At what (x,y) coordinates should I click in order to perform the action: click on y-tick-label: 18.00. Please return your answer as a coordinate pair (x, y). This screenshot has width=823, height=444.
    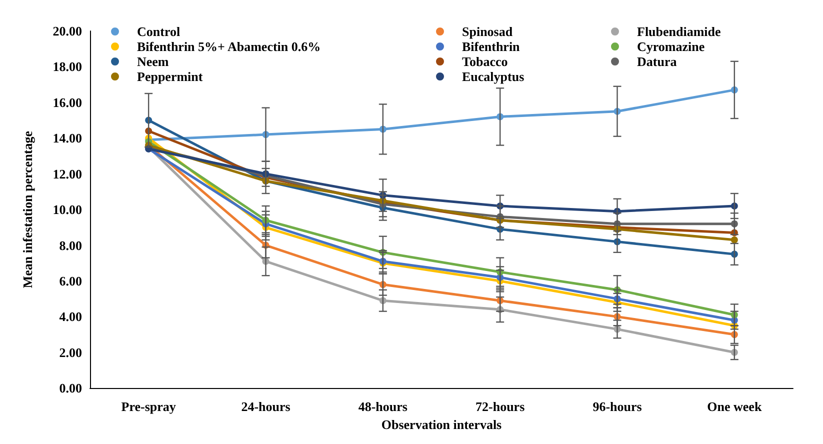
    Looking at the image, I should click on (67, 66).